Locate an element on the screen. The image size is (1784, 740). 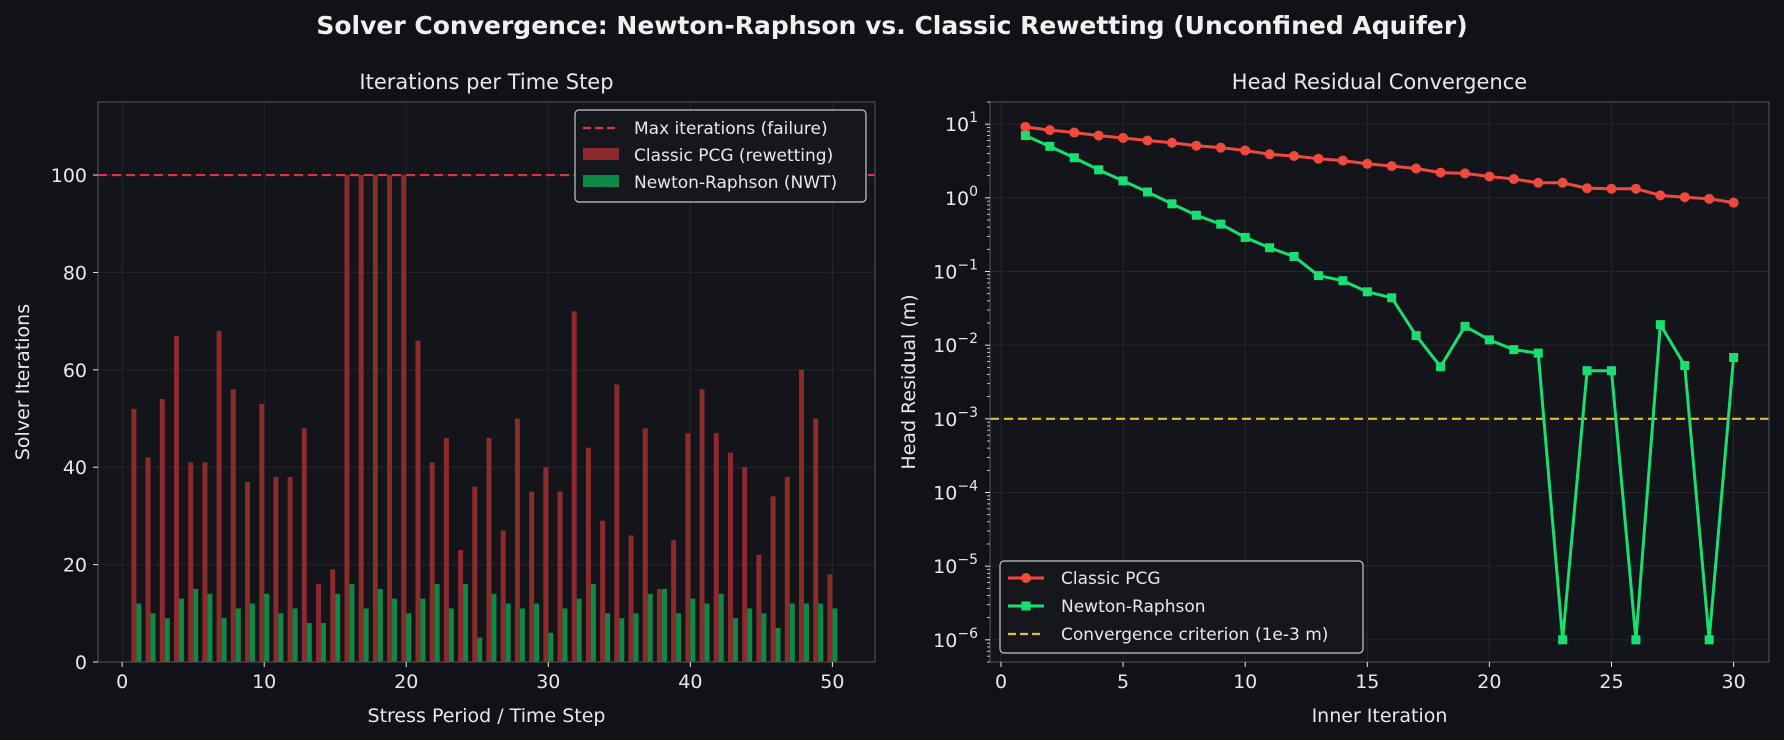
left-y-tick-label: 40 is located at coordinates (75, 468).